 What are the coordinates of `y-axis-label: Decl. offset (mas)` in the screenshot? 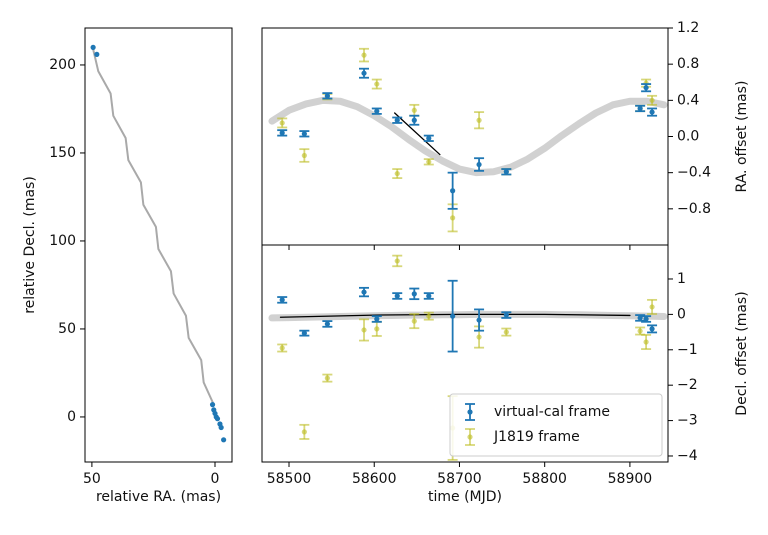 It's located at (742, 353).